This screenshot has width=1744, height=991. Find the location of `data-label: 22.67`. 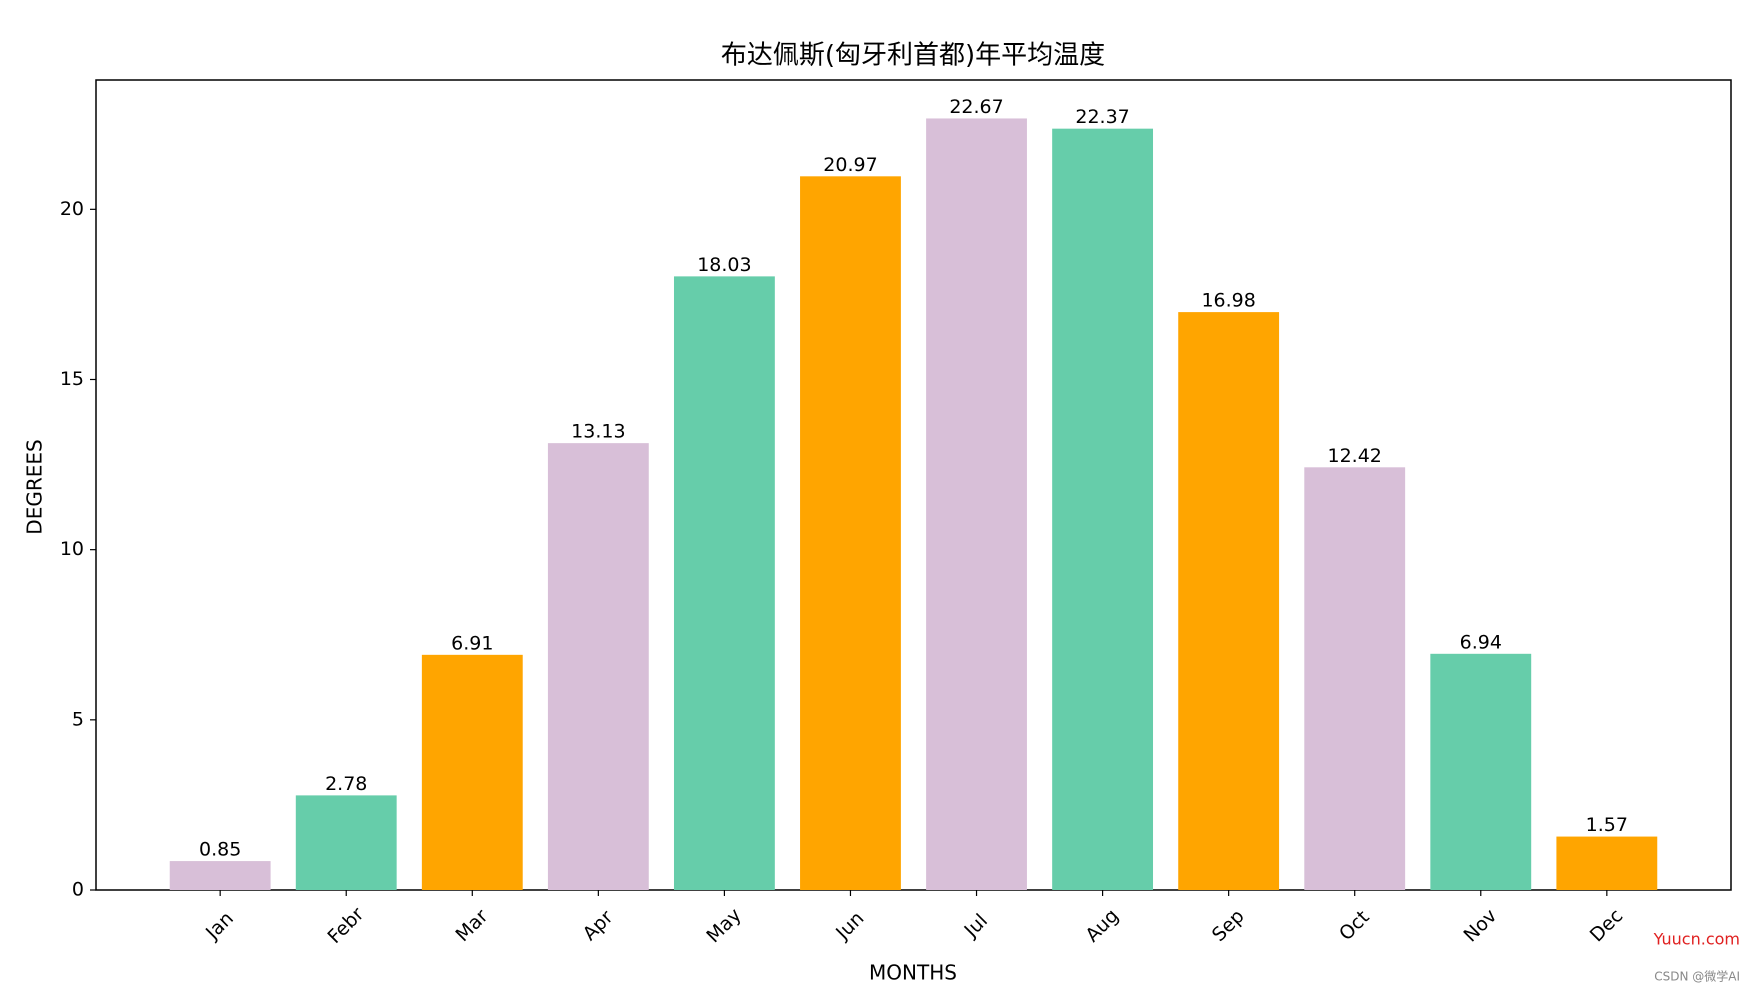

data-label: 22.67 is located at coordinates (976, 107).